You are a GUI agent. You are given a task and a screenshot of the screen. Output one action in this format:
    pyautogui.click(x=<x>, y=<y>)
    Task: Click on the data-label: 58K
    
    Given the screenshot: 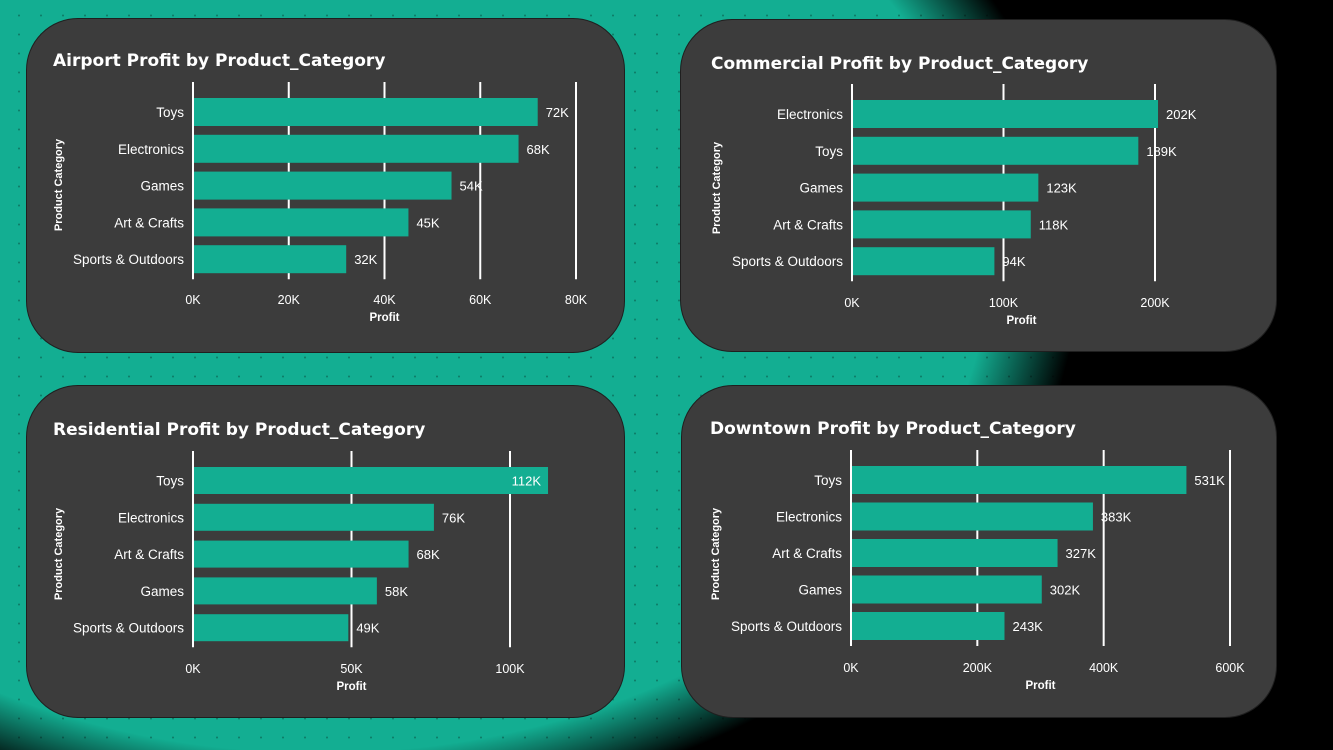 What is the action you would take?
    pyautogui.click(x=396, y=591)
    